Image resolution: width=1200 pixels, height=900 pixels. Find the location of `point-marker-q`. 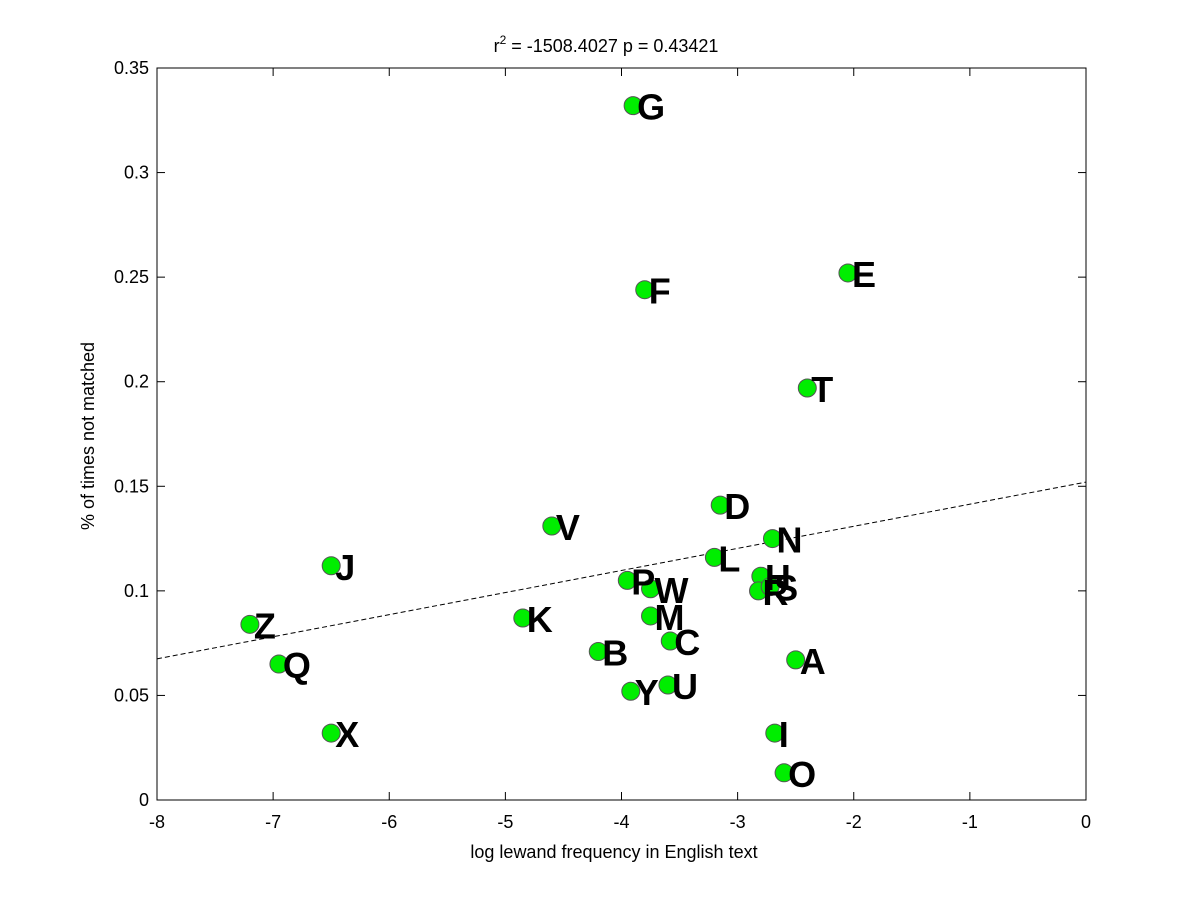

point-marker-q is located at coordinates (279, 664).